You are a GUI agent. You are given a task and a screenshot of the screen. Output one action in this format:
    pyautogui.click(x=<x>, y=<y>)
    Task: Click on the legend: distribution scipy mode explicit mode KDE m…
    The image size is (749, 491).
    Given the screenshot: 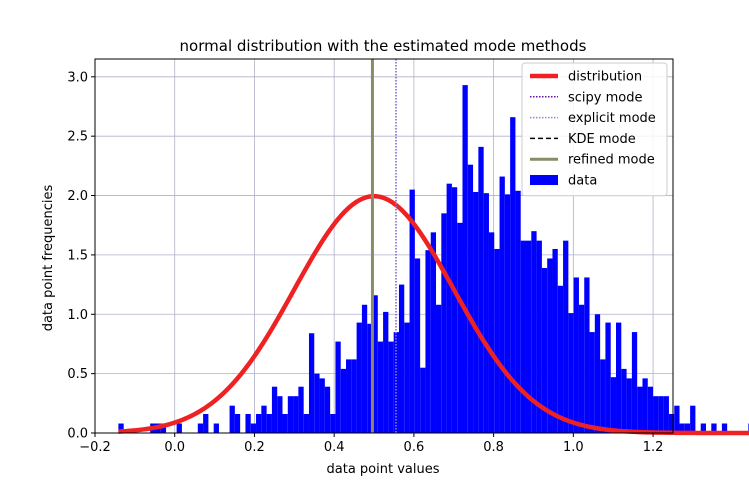 What is the action you would take?
    pyautogui.click(x=594, y=129)
    